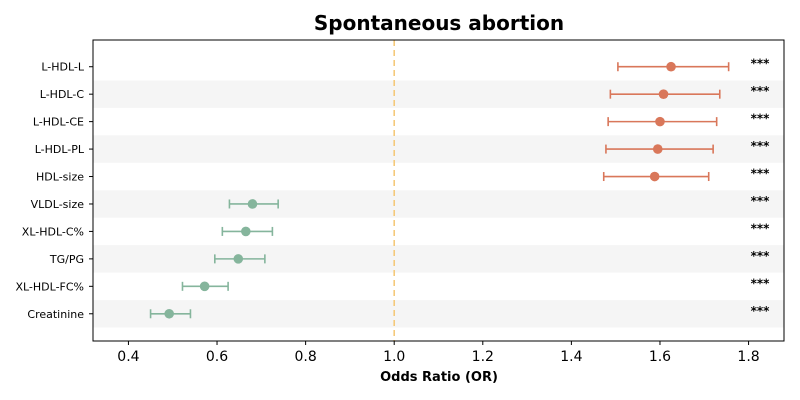 This screenshot has width=800, height=400. I want to click on category-label: HDL-size, so click(60, 177).